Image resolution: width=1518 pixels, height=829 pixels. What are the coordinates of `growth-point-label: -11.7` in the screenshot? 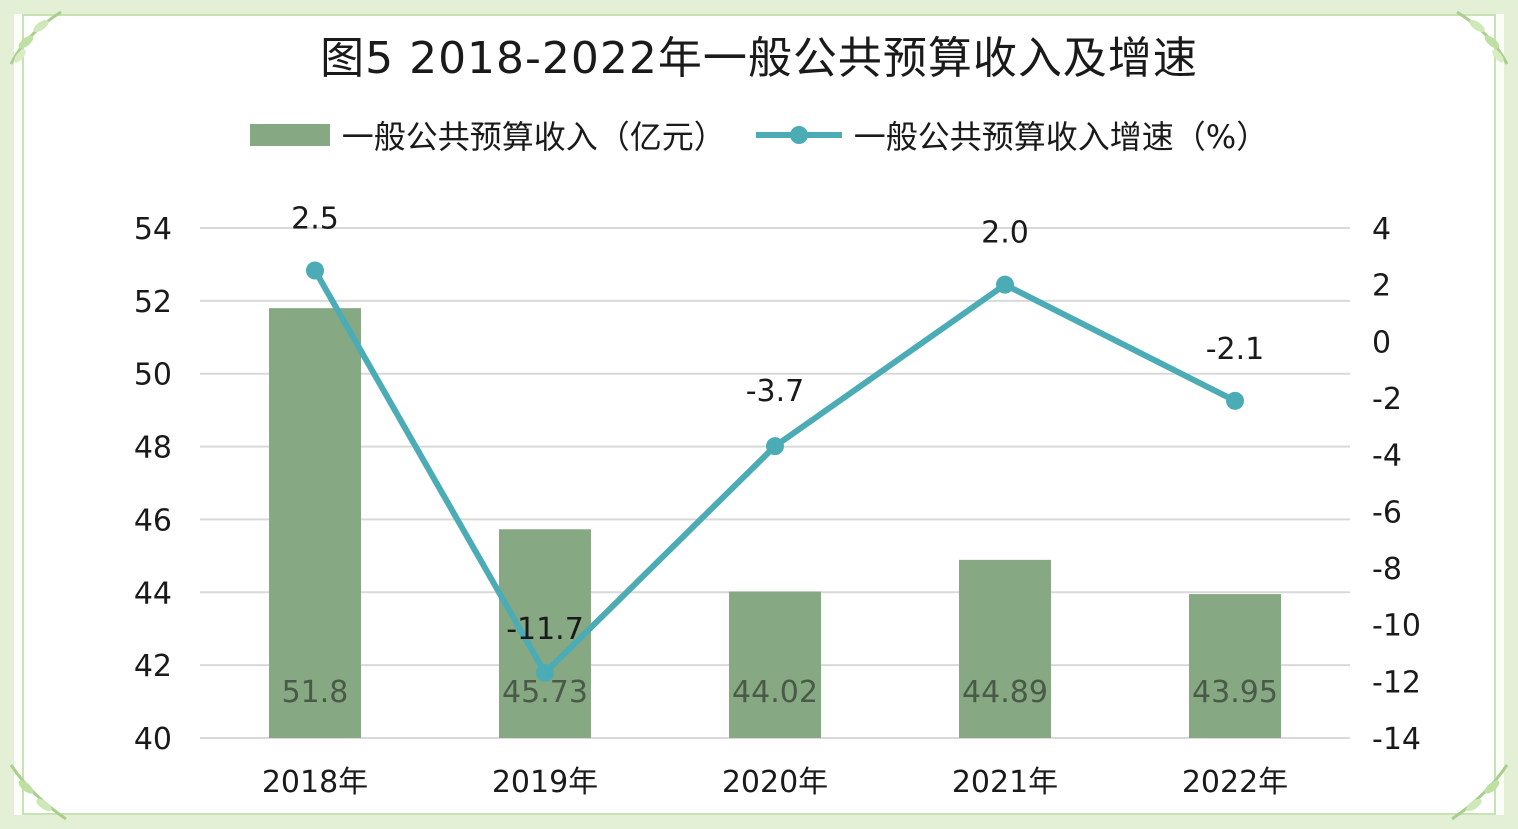 It's located at (545, 629).